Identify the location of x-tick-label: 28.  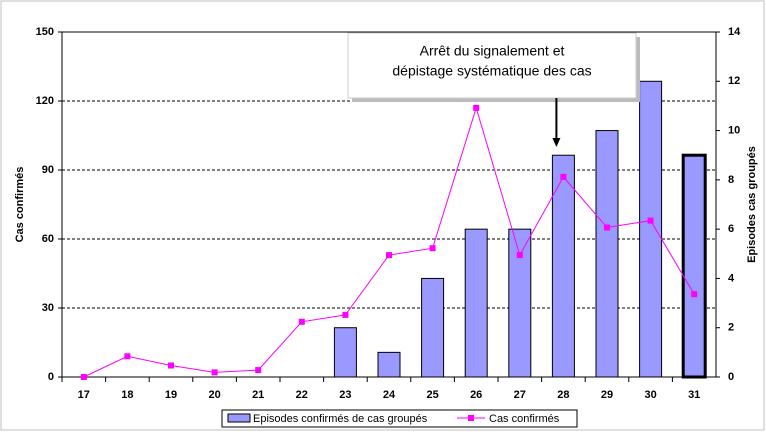
(563, 395).